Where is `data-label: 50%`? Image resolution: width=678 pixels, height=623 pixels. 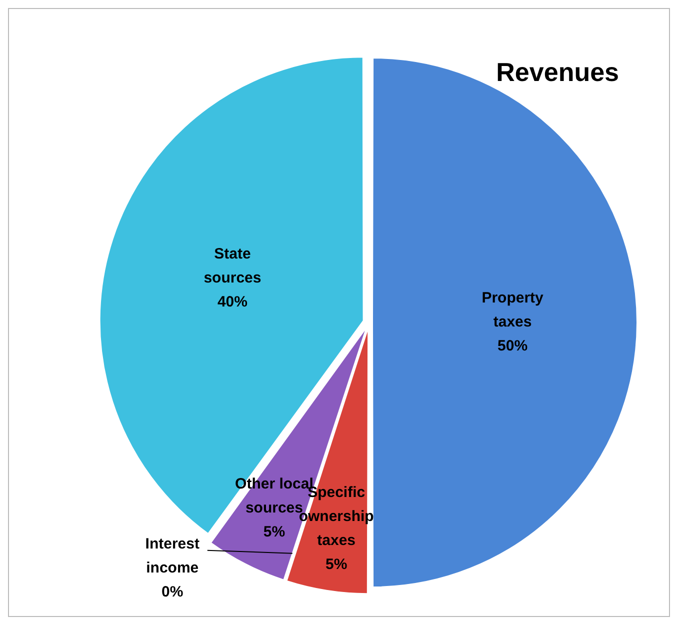 data-label: 50% is located at coordinates (513, 346).